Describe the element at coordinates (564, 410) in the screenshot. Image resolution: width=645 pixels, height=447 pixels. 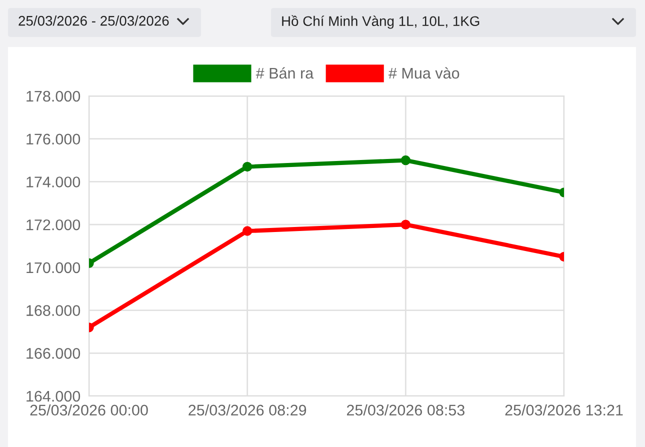
I see `x-tick-label: 25/03/2026 13:21` at that location.